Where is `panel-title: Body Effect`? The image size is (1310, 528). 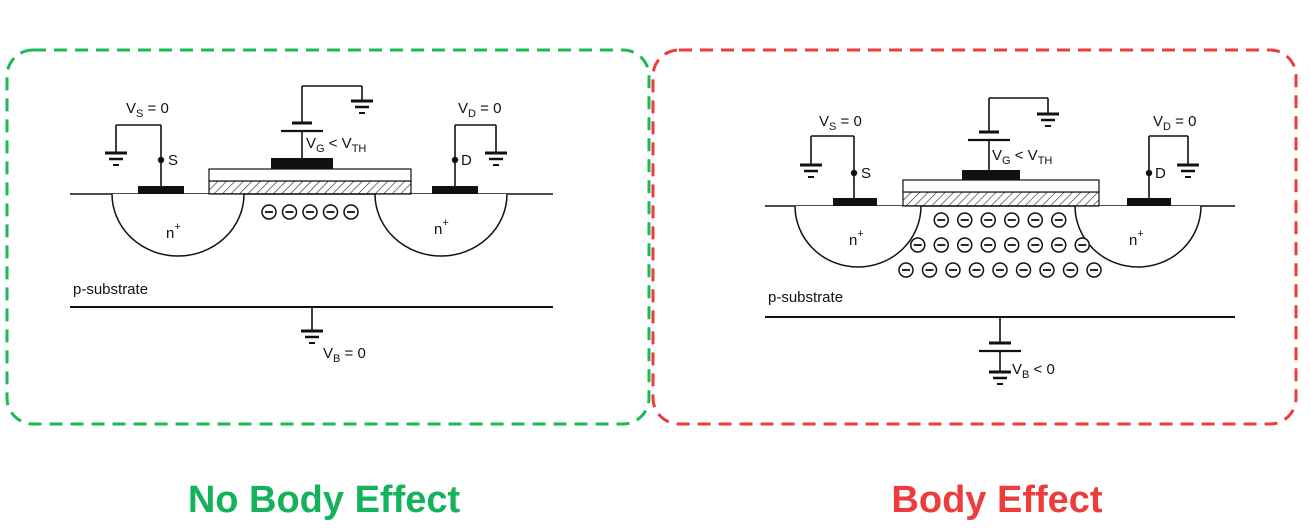 panel-title: Body Effect is located at coordinates (996, 500).